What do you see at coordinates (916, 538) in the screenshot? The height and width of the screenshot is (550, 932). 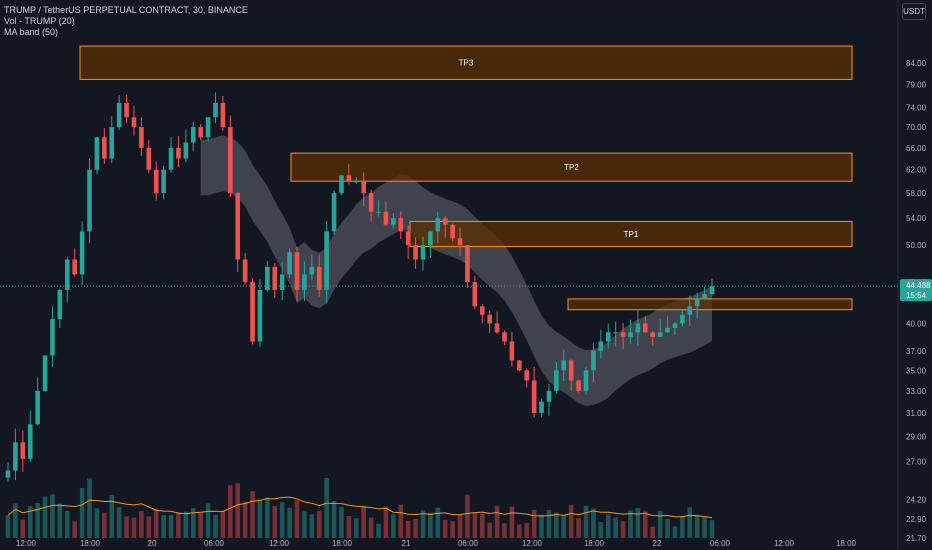 I see `y-tick-label: 21.70` at bounding box center [916, 538].